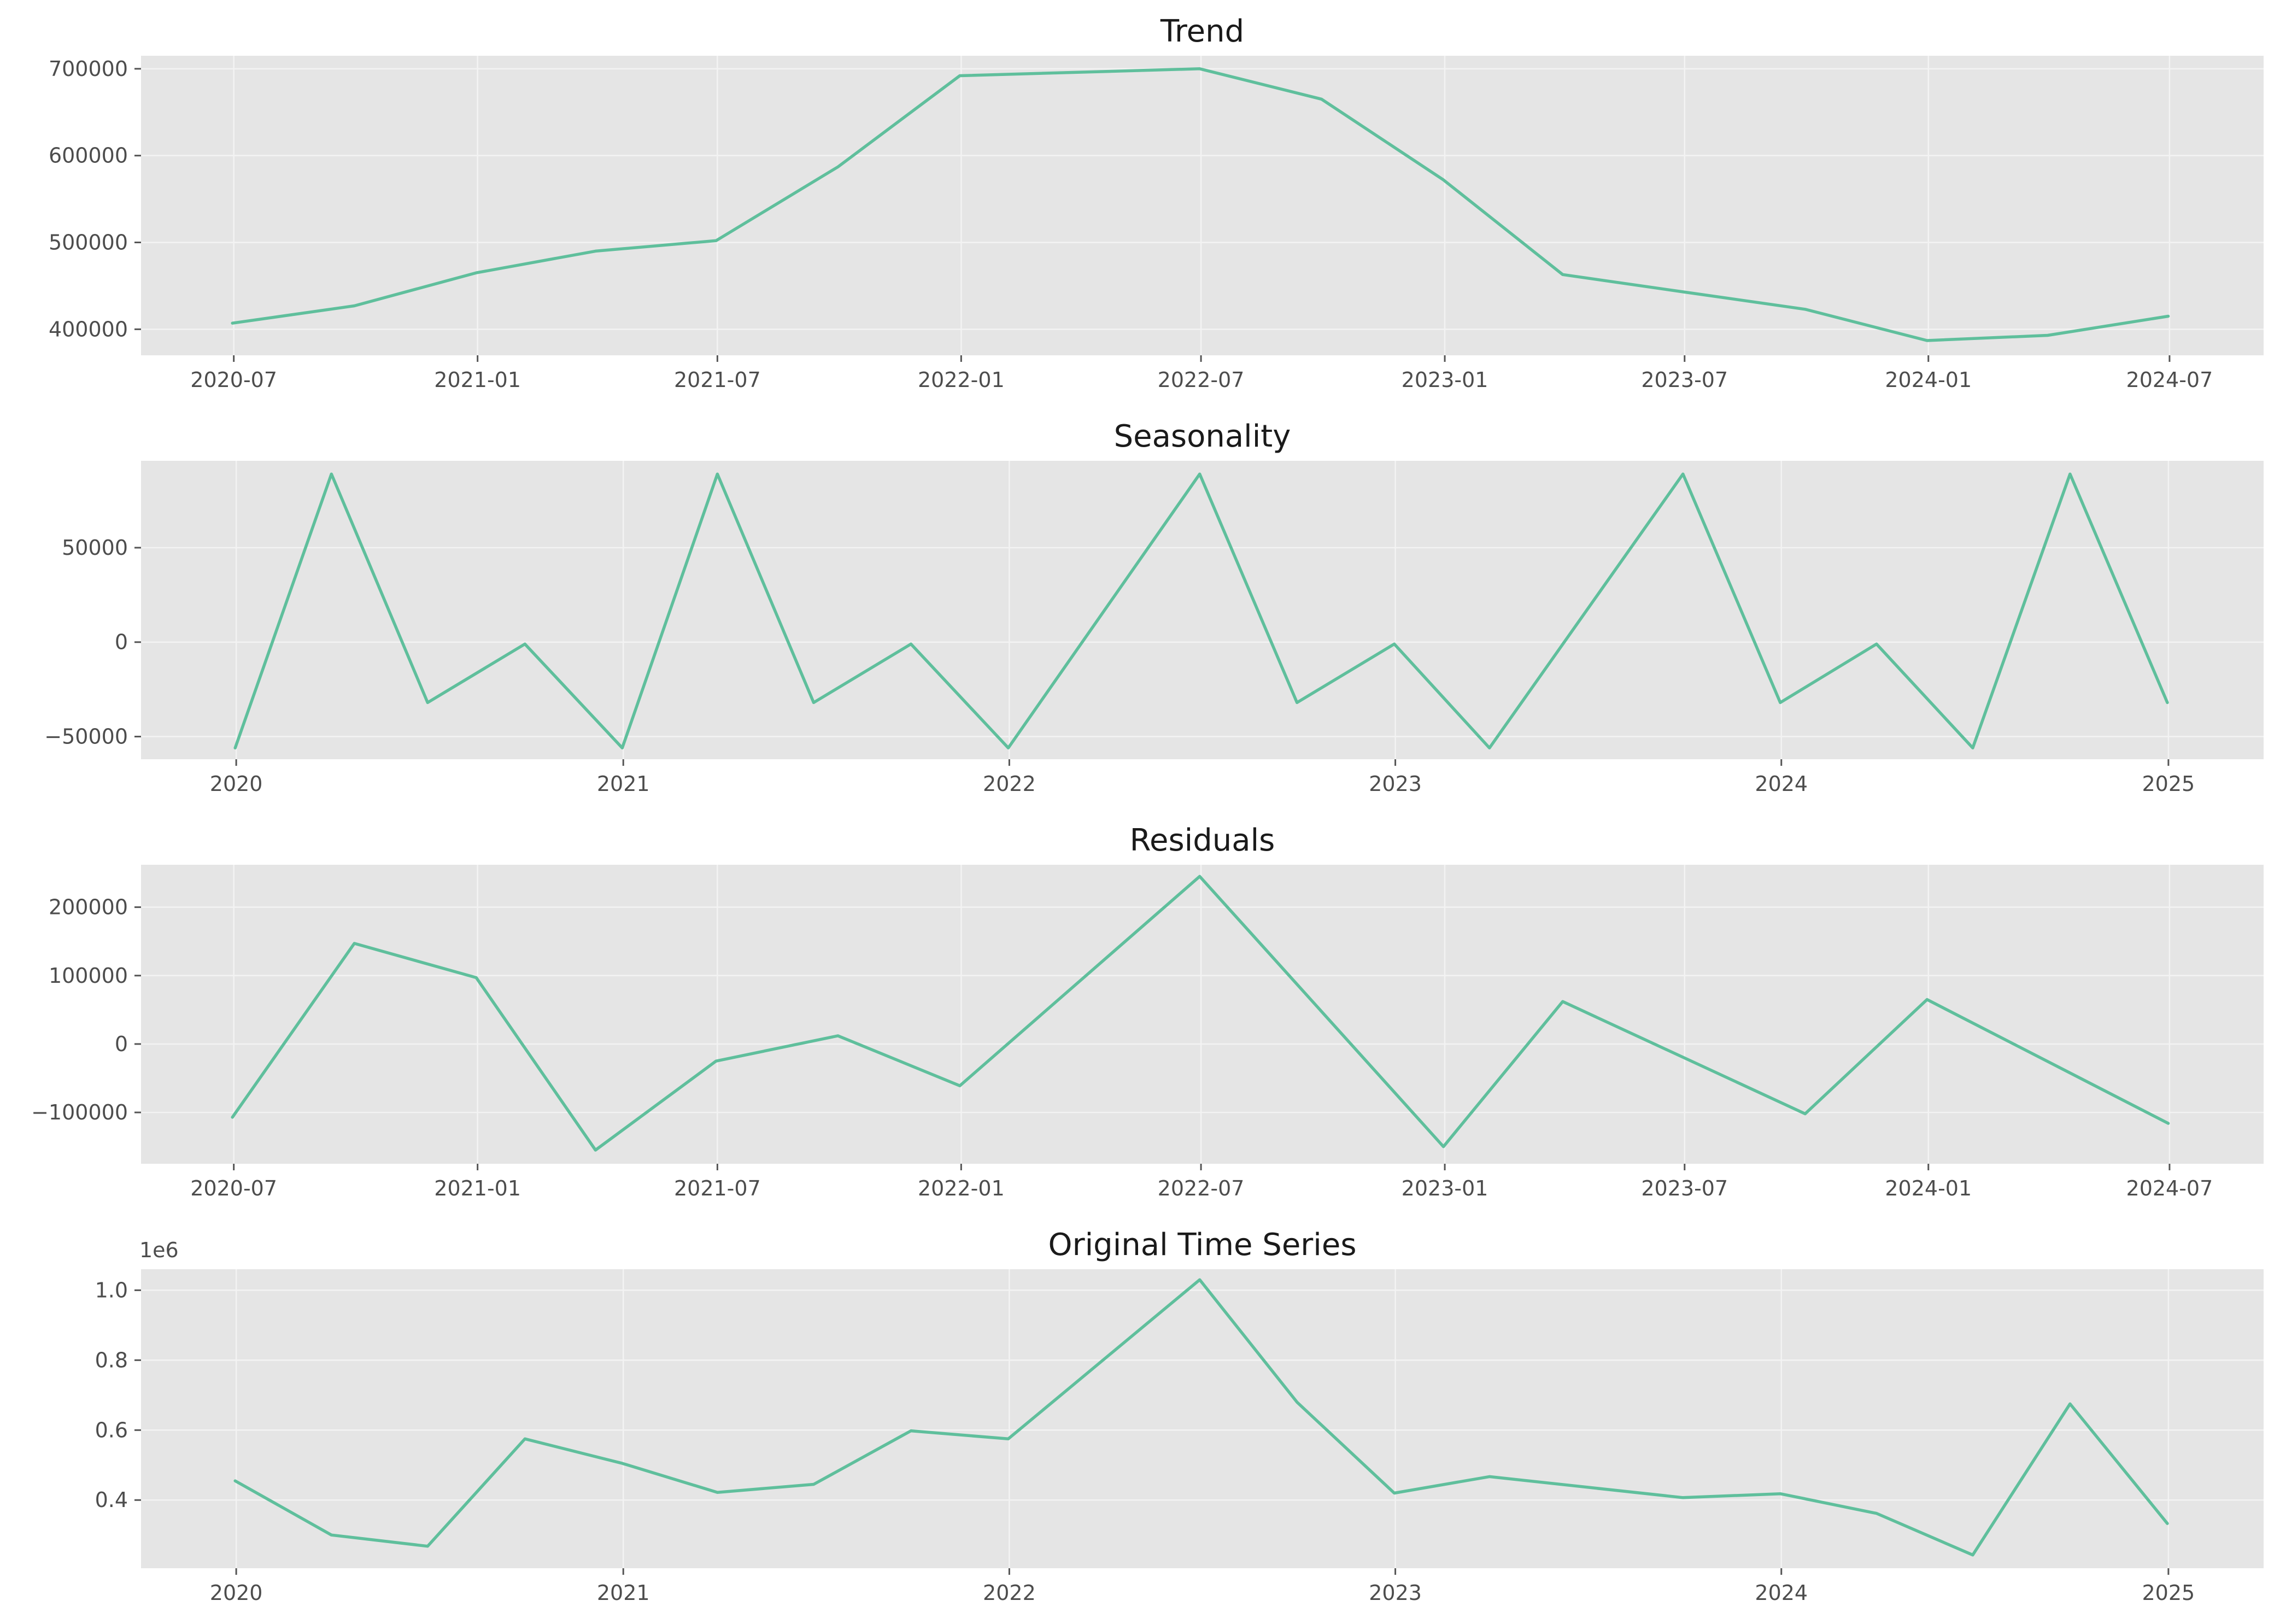  What do you see at coordinates (1395, 1593) in the screenshot?
I see `original-time-series-x-tick-label: 2023` at bounding box center [1395, 1593].